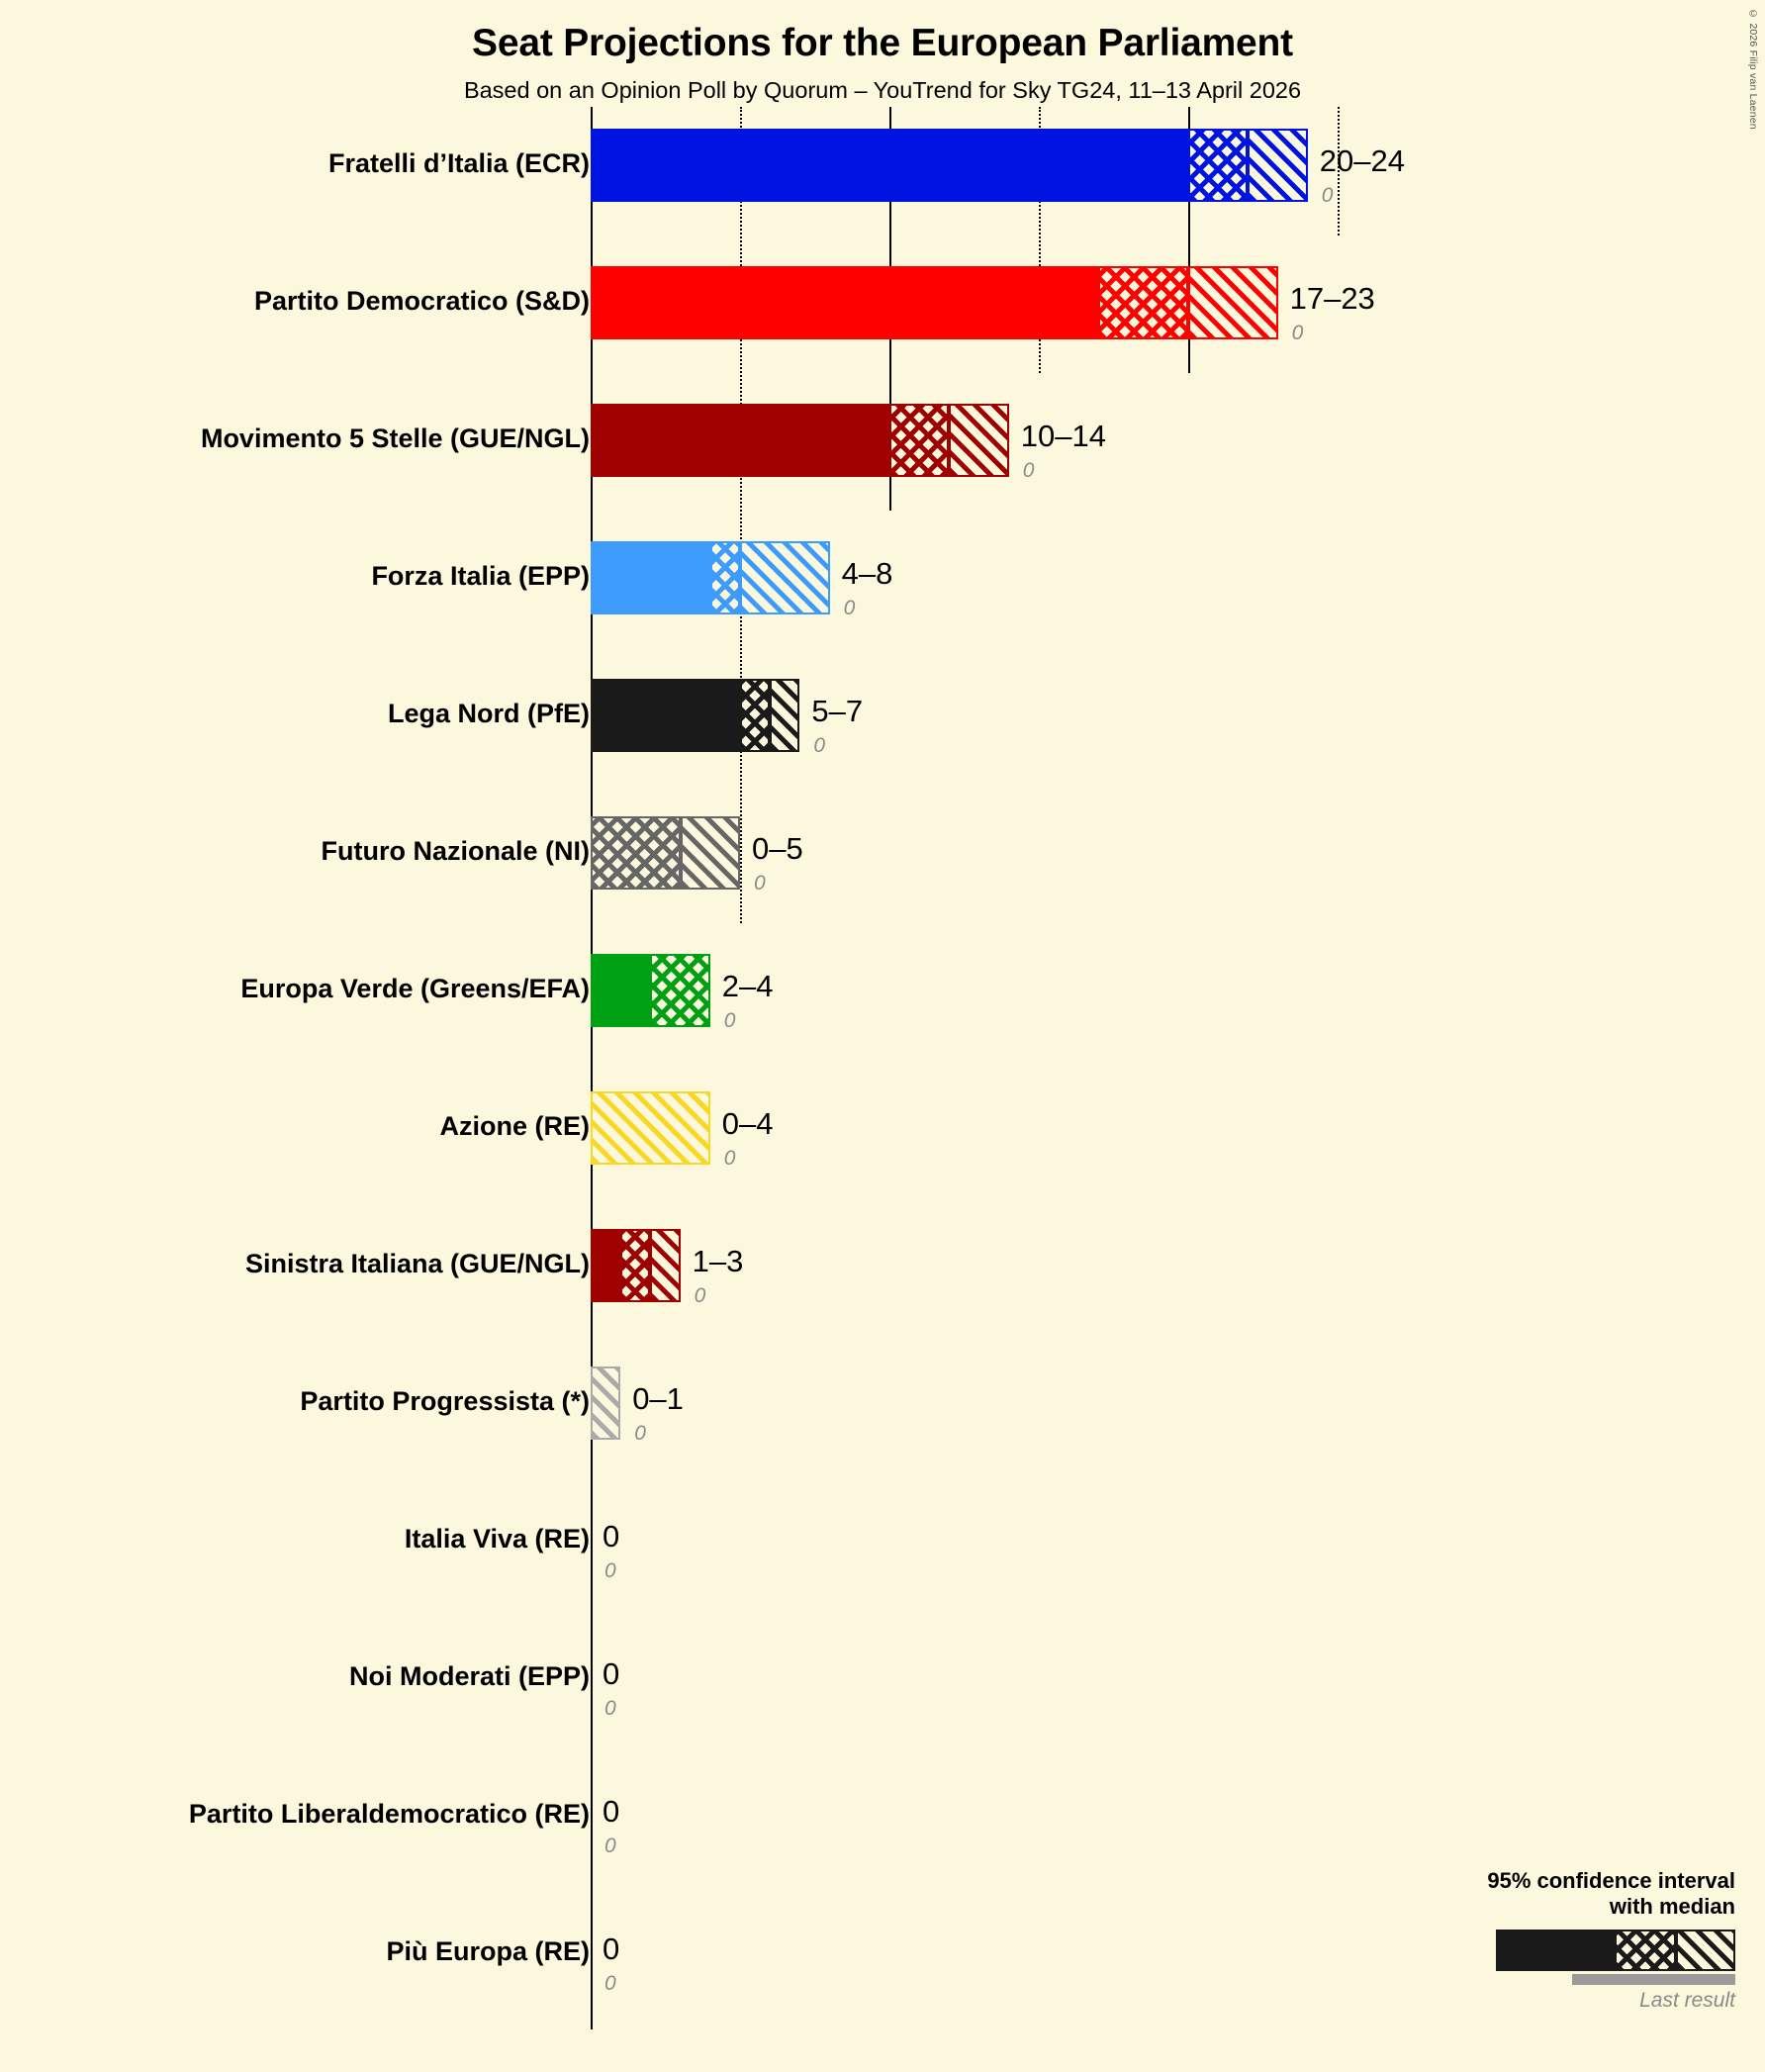  Describe the element at coordinates (1582, 1894) in the screenshot. I see `legend-title: 95% confidence interval with median` at that location.